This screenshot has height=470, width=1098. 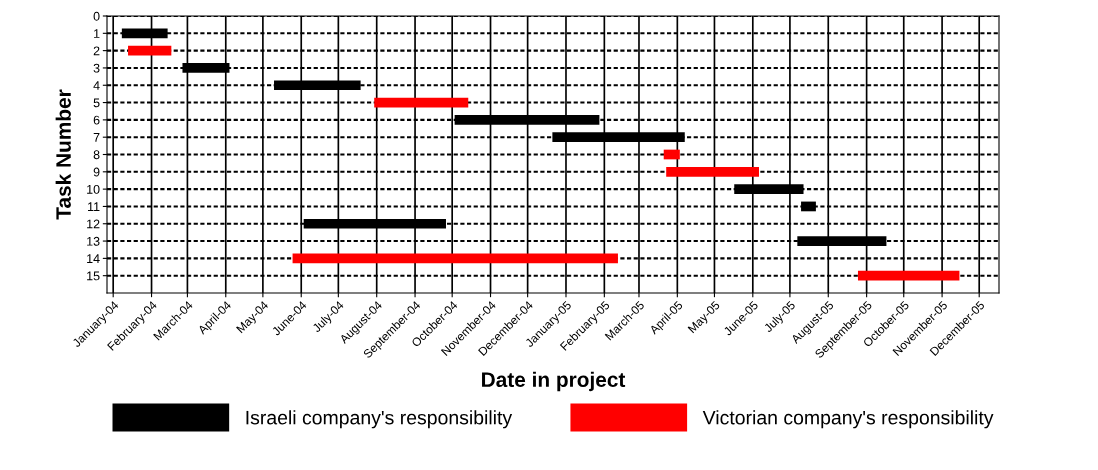 I want to click on y-tick-label: 2, so click(x=96, y=51).